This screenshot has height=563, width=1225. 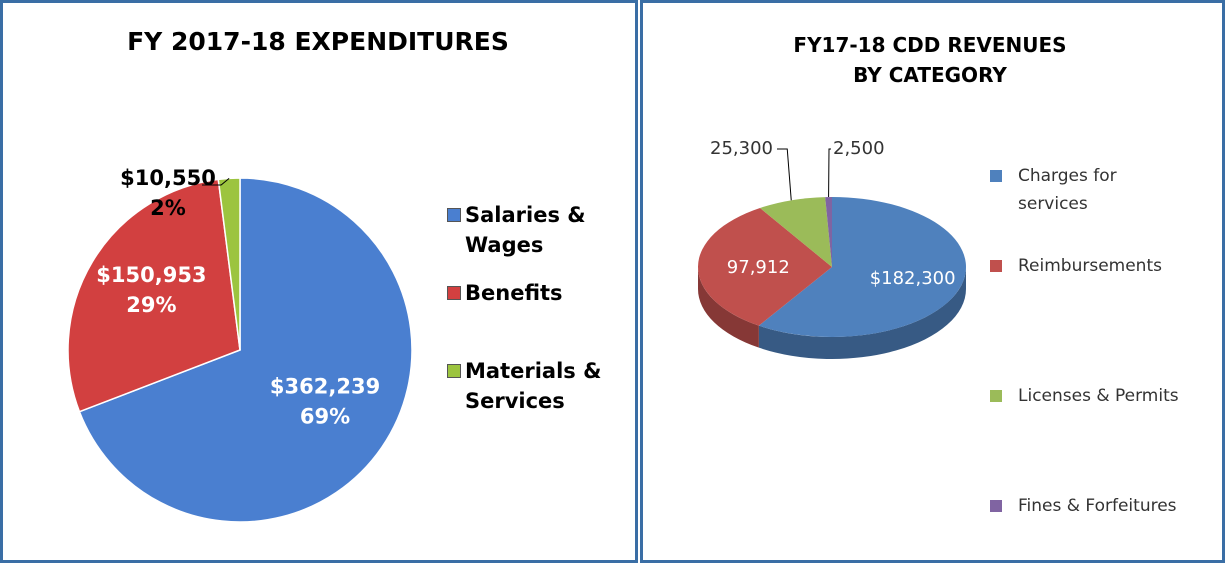 I want to click on legend-label: Licenses & Permits, so click(x=1098, y=396).